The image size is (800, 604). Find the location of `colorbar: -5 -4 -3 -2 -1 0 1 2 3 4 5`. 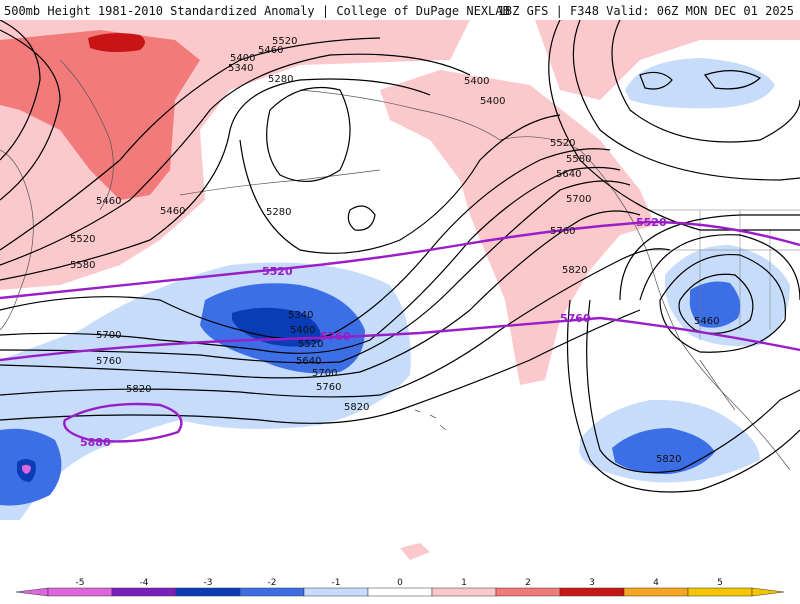

colorbar: -5 -4 -3 -2 -1 0 1 2 3 4 5 is located at coordinates (400, 588).